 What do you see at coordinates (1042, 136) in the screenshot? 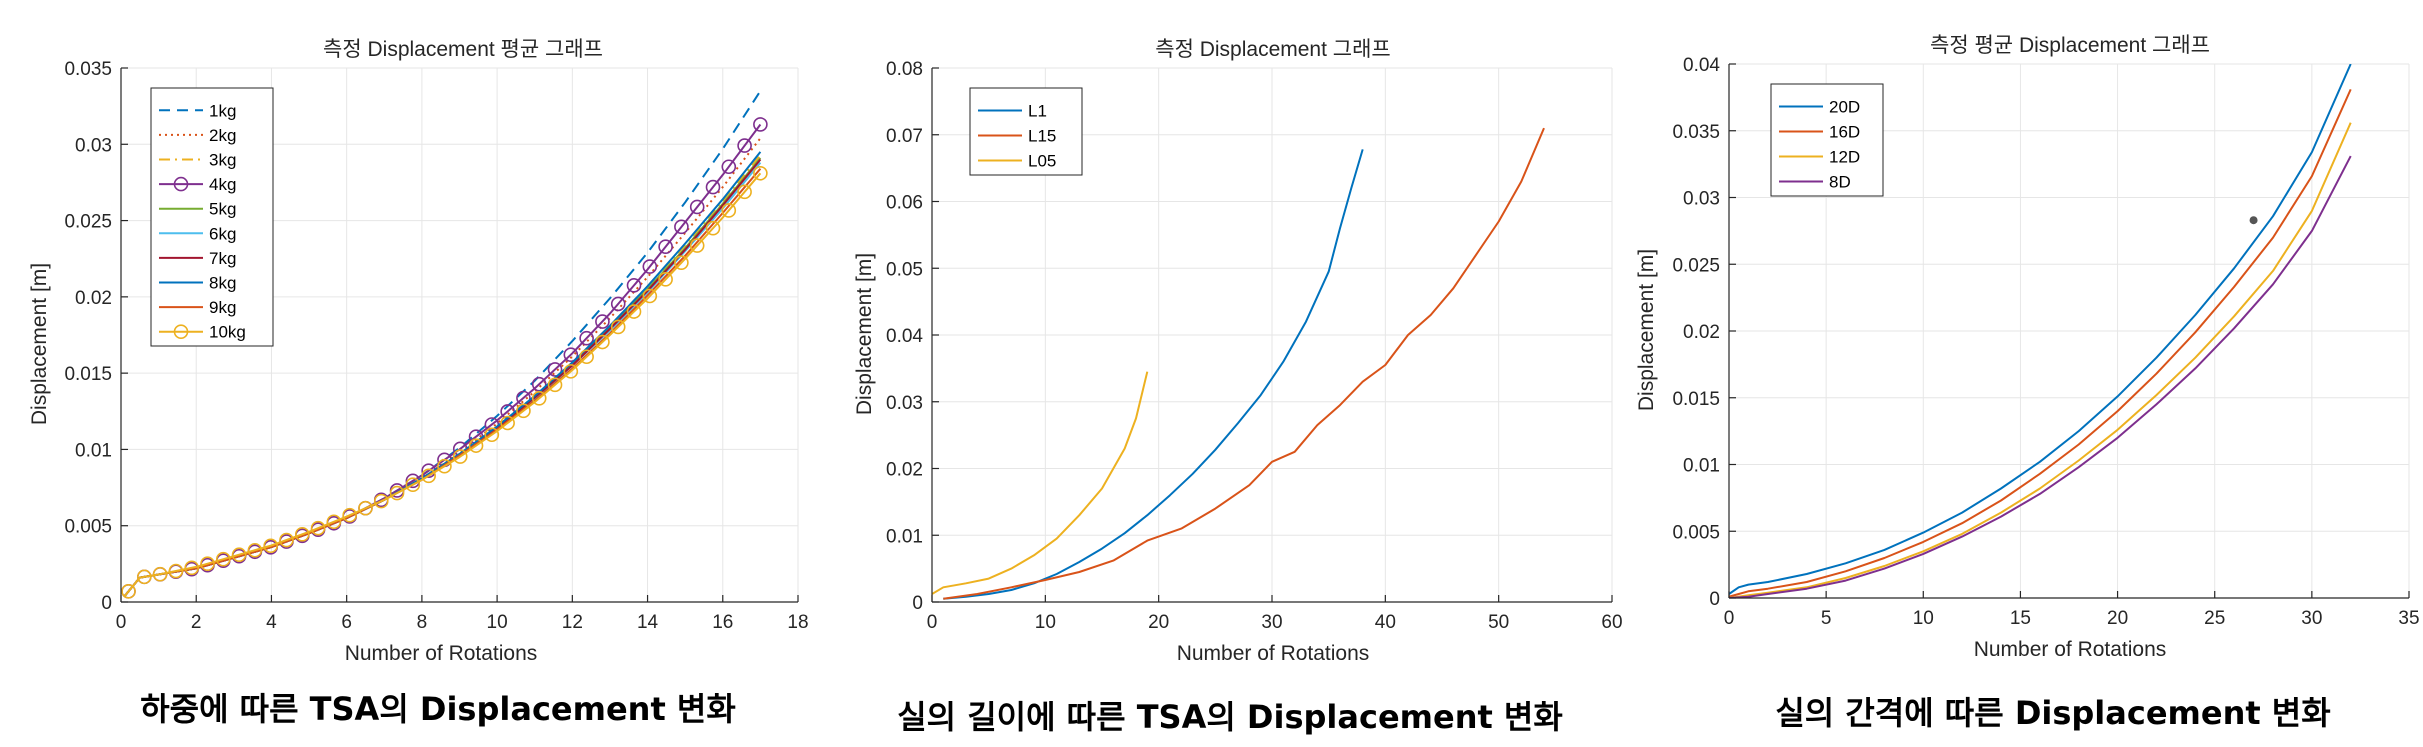
I see `legend-label: L15` at bounding box center [1042, 136].